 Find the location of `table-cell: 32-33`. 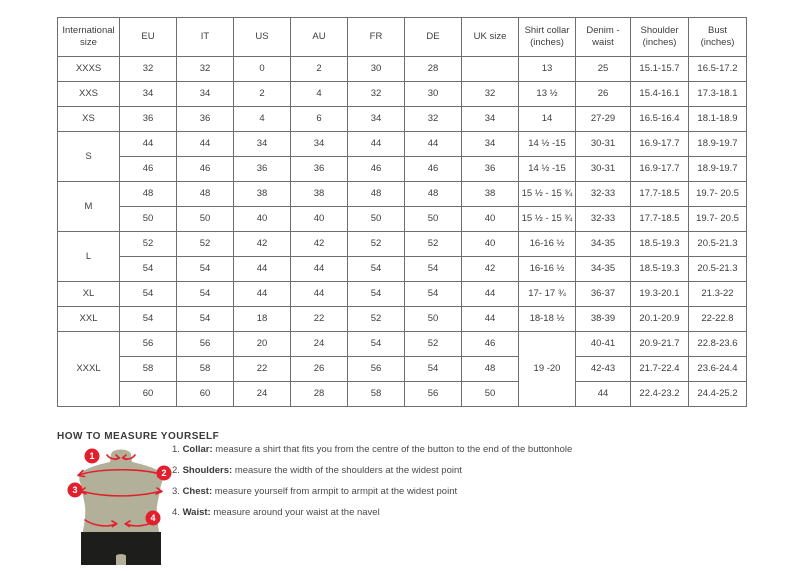

table-cell: 32-33 is located at coordinates (603, 219).